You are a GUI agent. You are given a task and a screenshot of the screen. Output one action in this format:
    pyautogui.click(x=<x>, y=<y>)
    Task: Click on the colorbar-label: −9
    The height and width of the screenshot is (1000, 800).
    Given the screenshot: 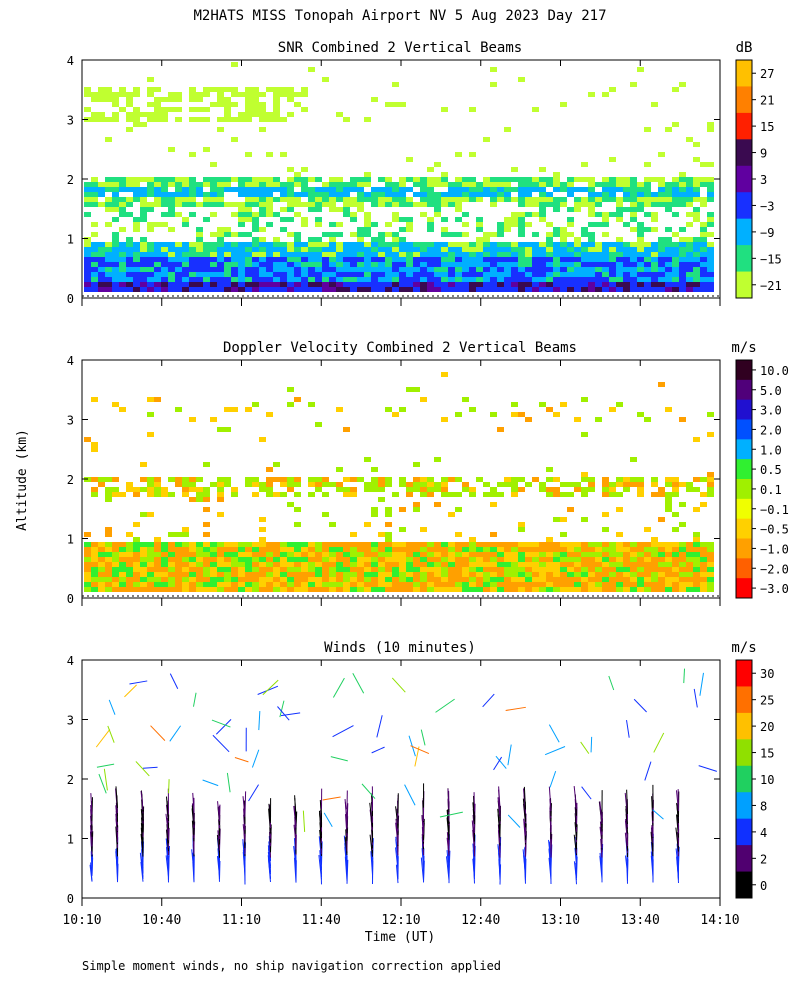 What is the action you would take?
    pyautogui.click(x=767, y=233)
    